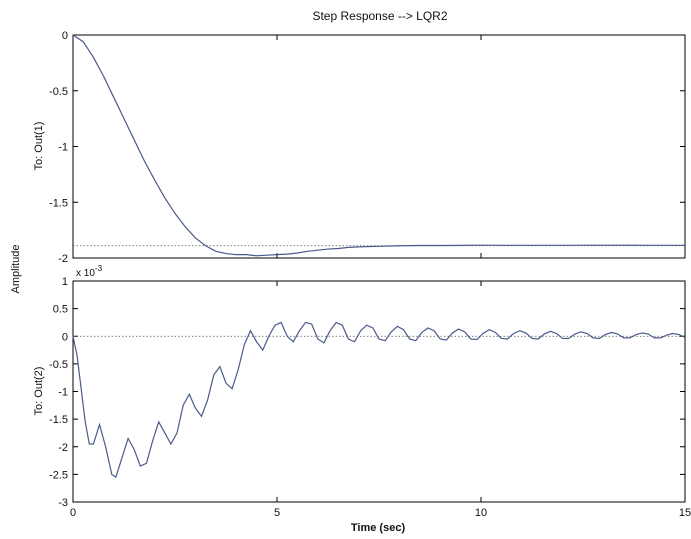 The width and height of the screenshot is (691, 539). Describe the element at coordinates (379, 16) in the screenshot. I see `chart-title: Step Response --> LQR2` at that location.